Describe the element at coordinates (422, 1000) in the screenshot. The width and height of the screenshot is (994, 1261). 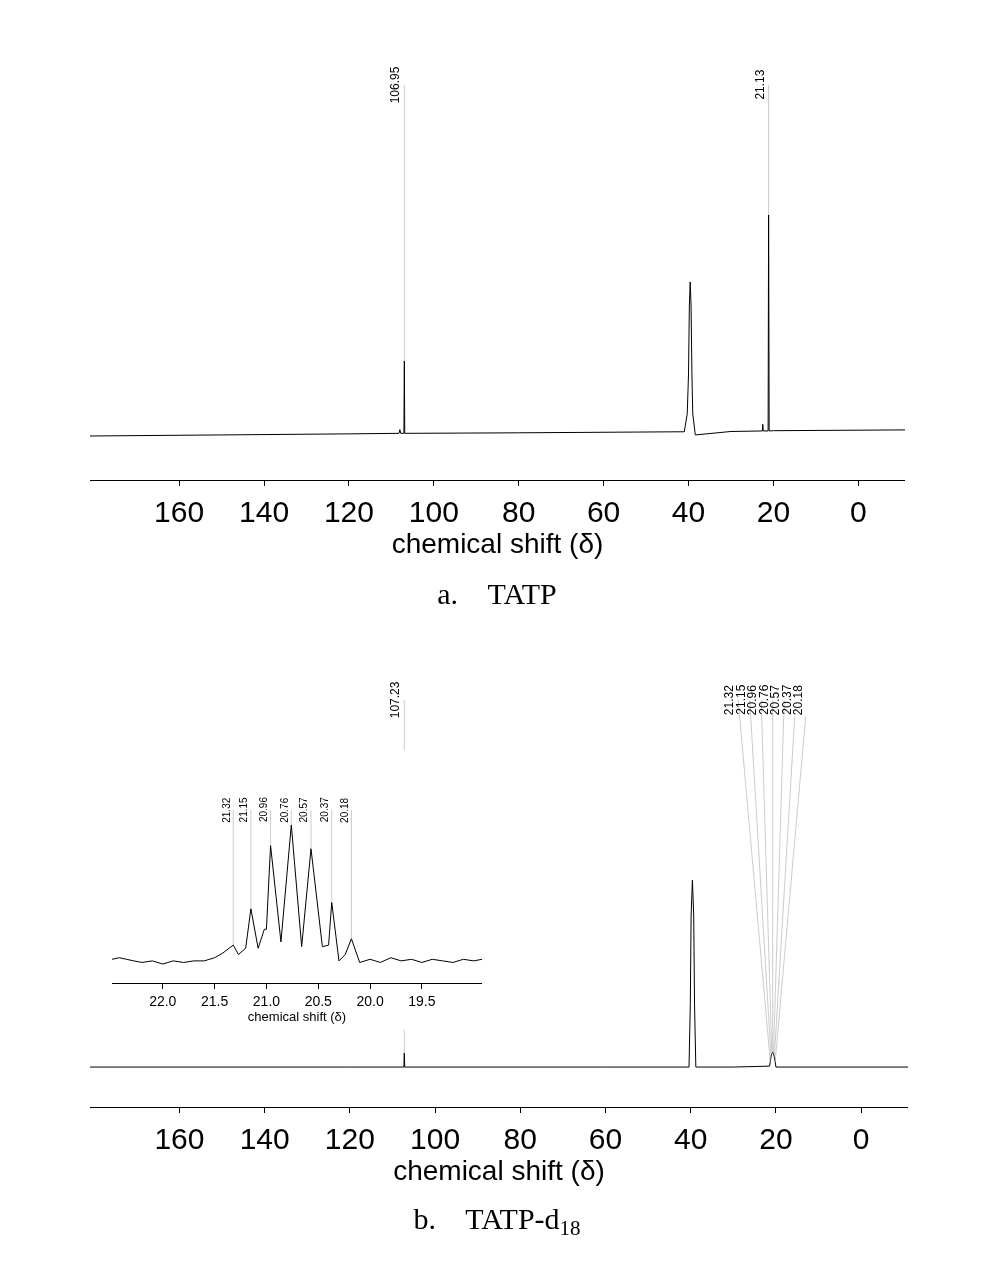
I see `x-tick-label: 19.5` at that location.